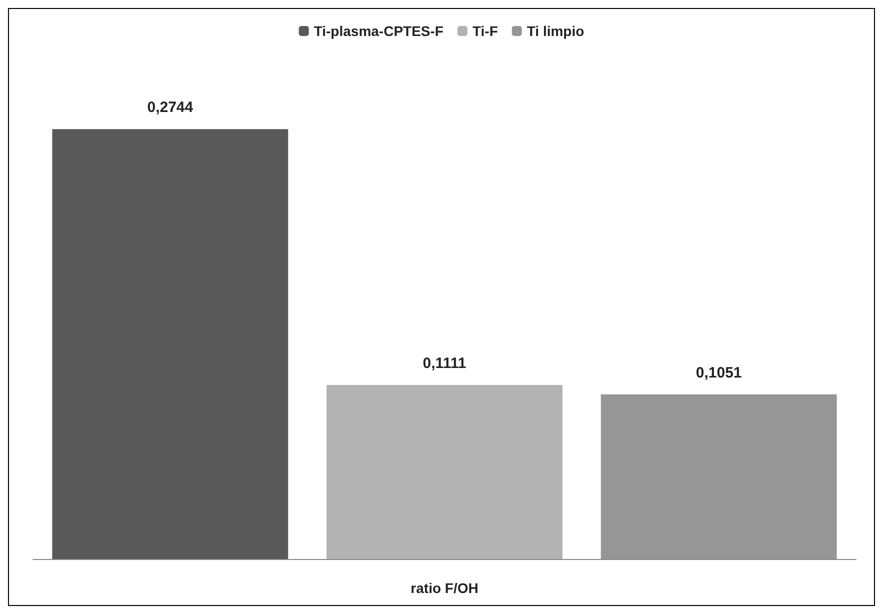  What do you see at coordinates (444, 588) in the screenshot?
I see `x-axis-title: ratio F/OH` at bounding box center [444, 588].